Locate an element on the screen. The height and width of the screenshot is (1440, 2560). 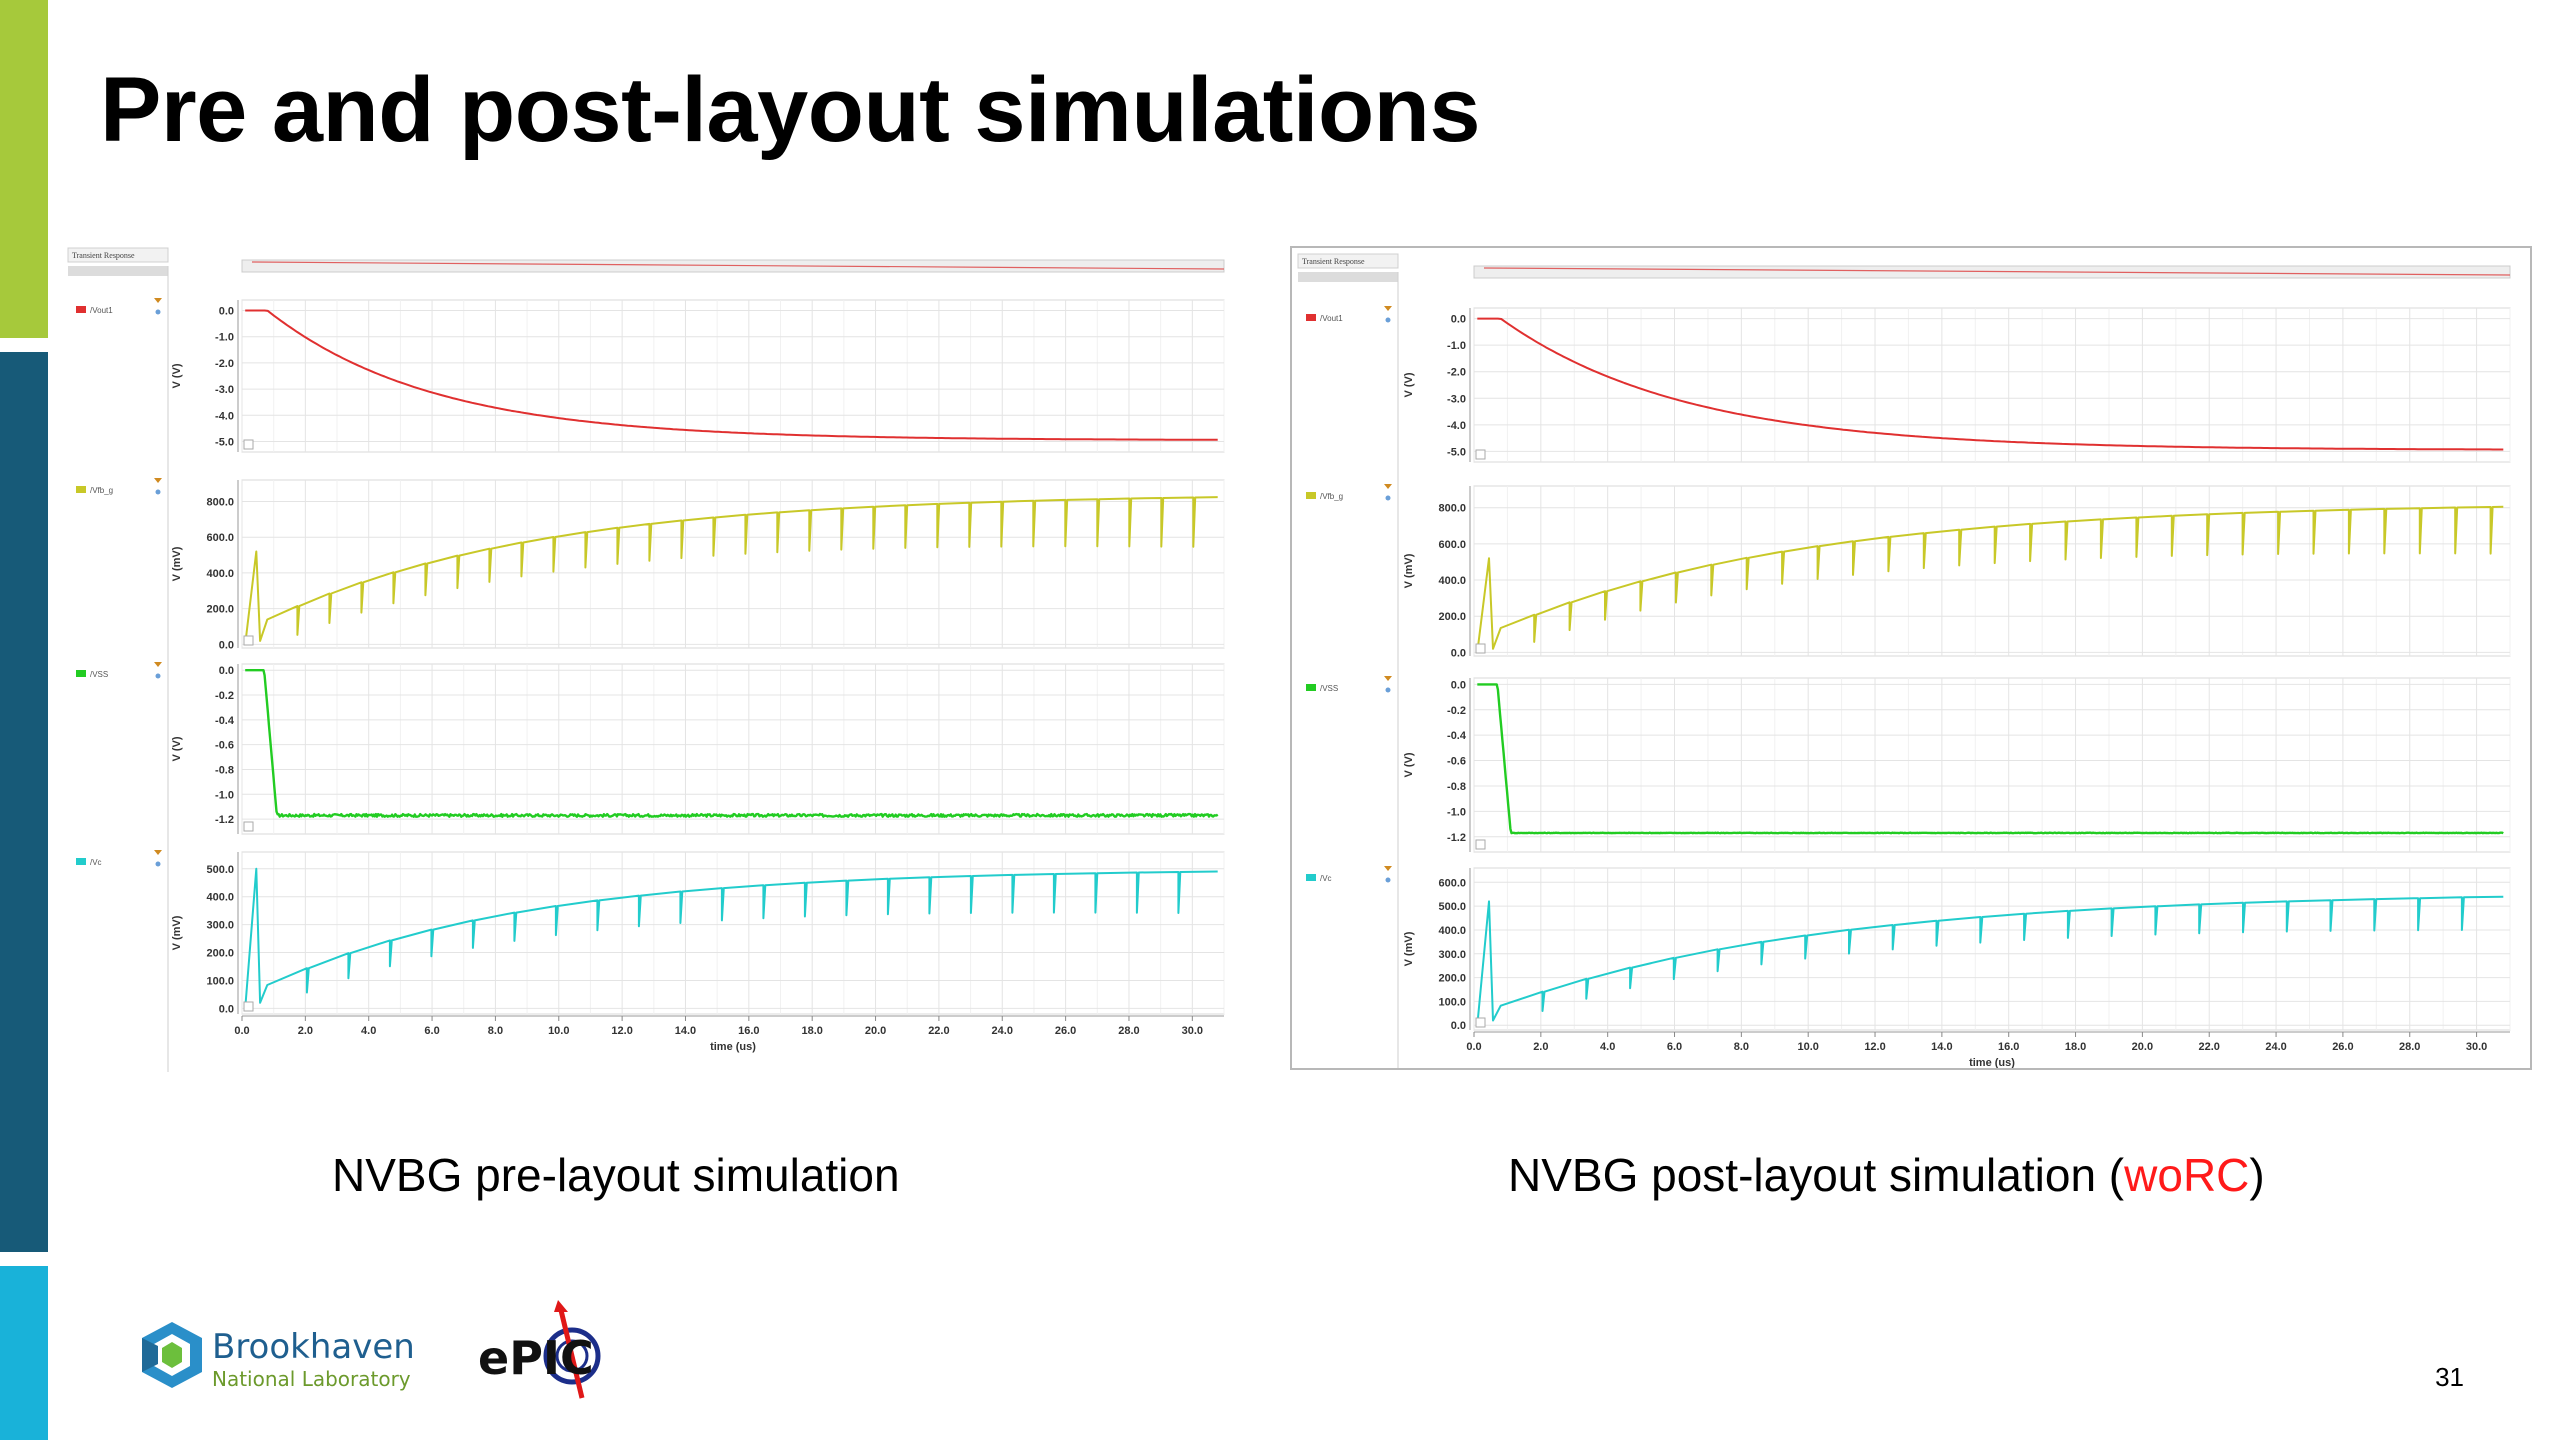
brookhaven-logo: Brookhaven National Laboratory is located at coordinates (298, 1360).